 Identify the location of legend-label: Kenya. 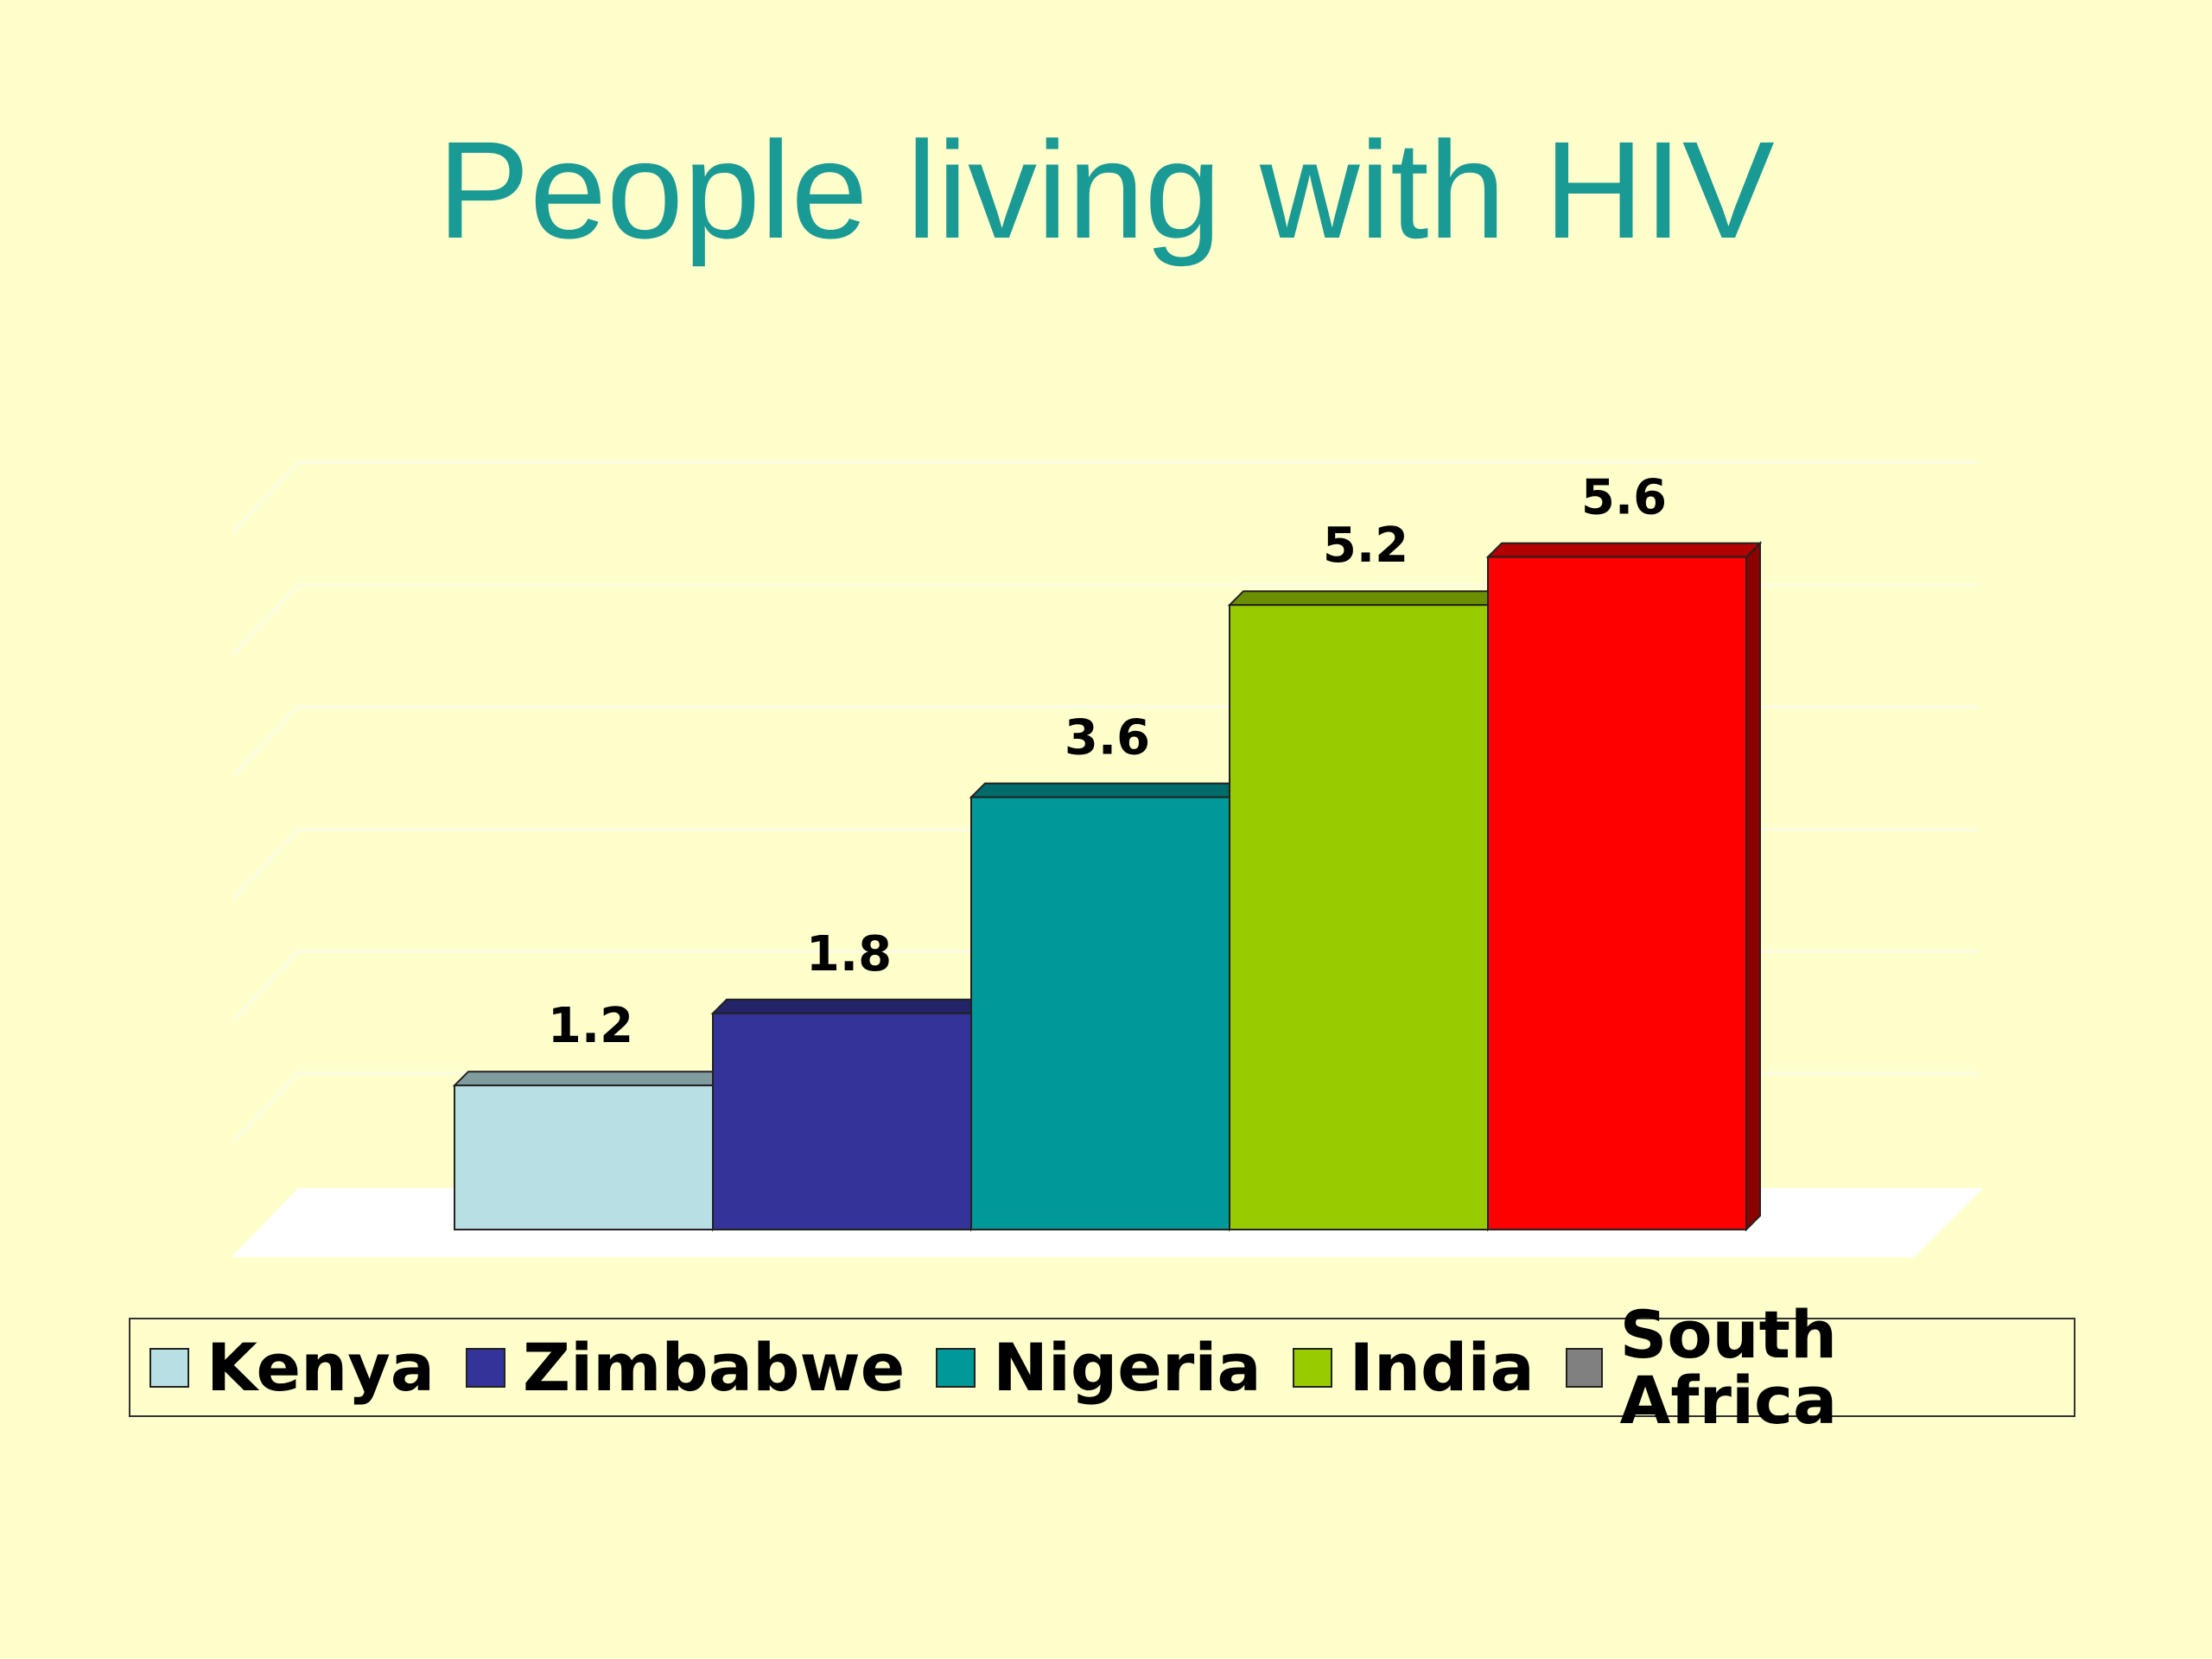
(321, 1367).